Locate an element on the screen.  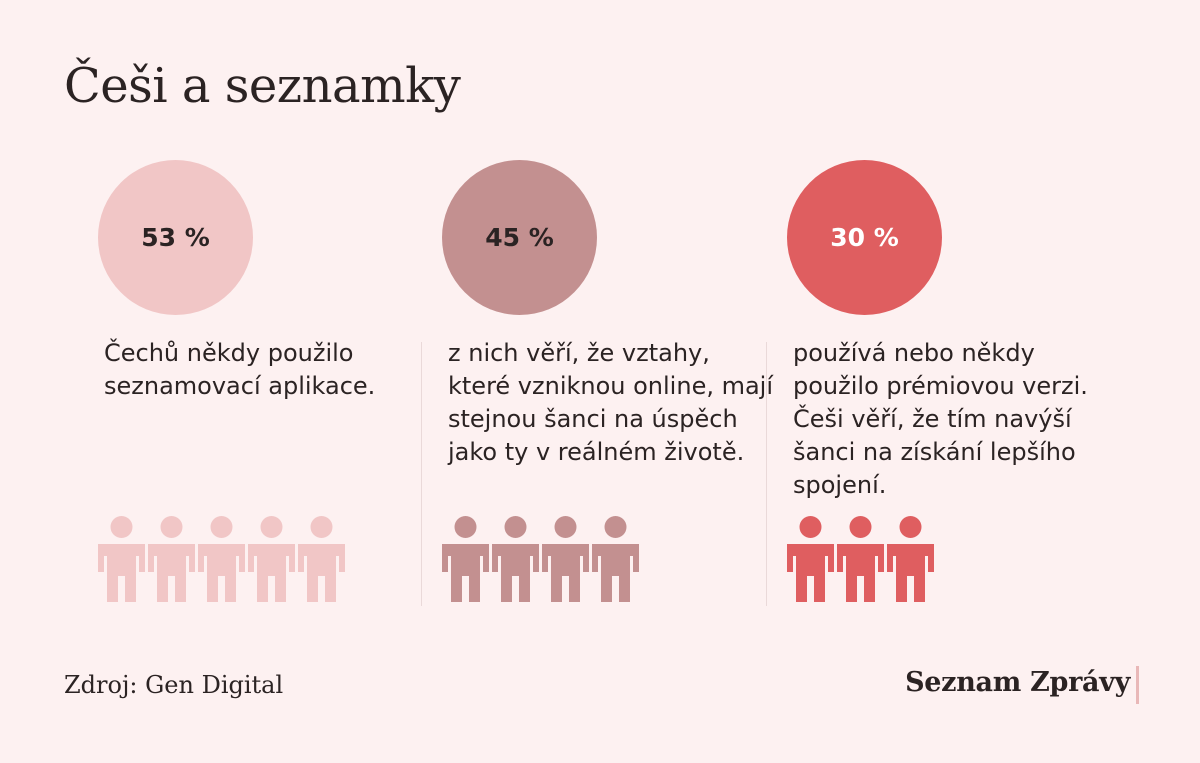
stat-value: 45 % is located at coordinates (519, 237).